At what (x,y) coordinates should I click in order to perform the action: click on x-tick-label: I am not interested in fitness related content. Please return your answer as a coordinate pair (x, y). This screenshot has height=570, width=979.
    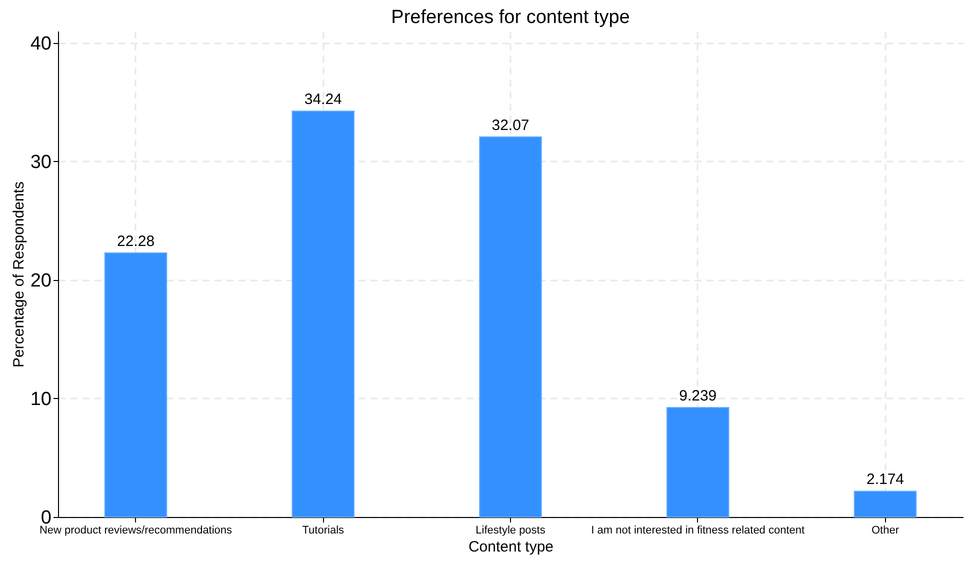
    Looking at the image, I should click on (698, 530).